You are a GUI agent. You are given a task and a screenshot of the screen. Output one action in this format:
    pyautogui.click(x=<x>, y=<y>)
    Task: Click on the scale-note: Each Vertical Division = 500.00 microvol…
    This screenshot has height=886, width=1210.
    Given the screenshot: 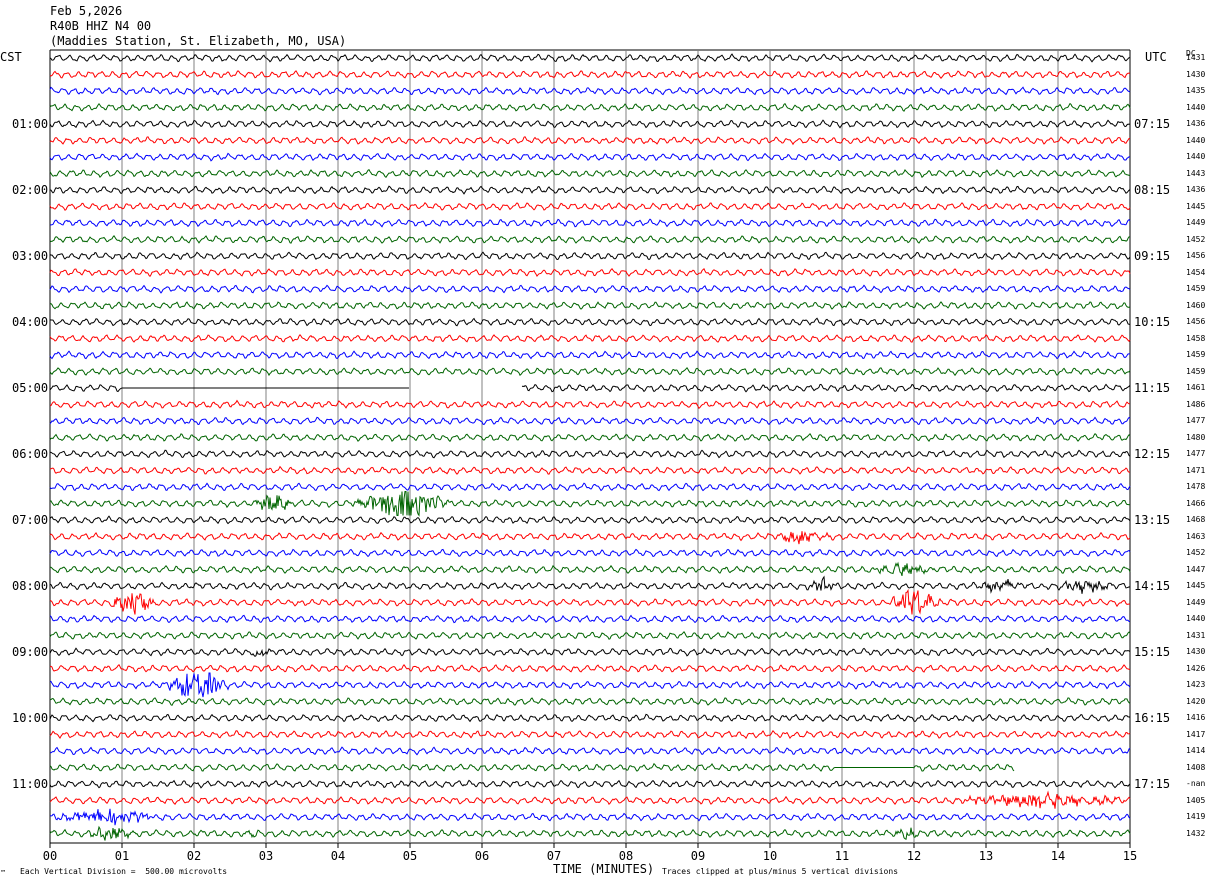 What is the action you would take?
    pyautogui.click(x=124, y=871)
    